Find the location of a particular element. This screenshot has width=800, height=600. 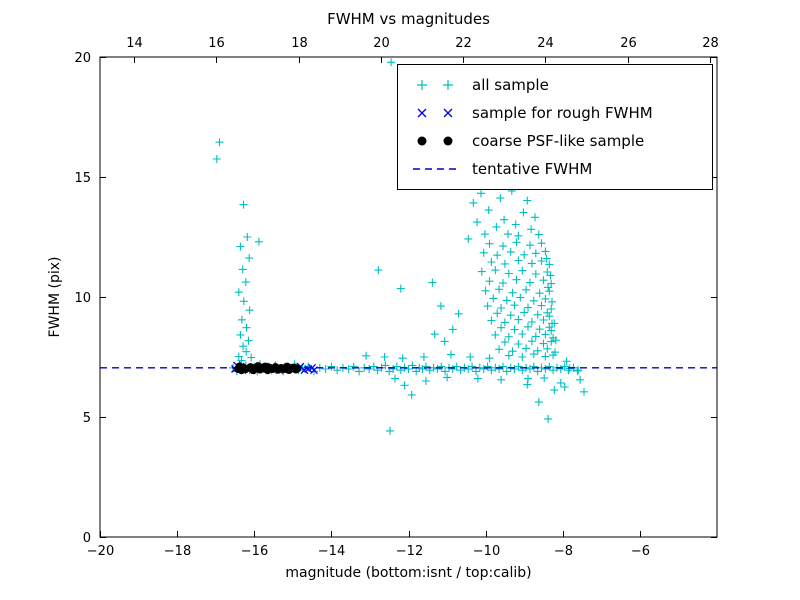

svg-text: 10 is located at coordinates (82, 298).